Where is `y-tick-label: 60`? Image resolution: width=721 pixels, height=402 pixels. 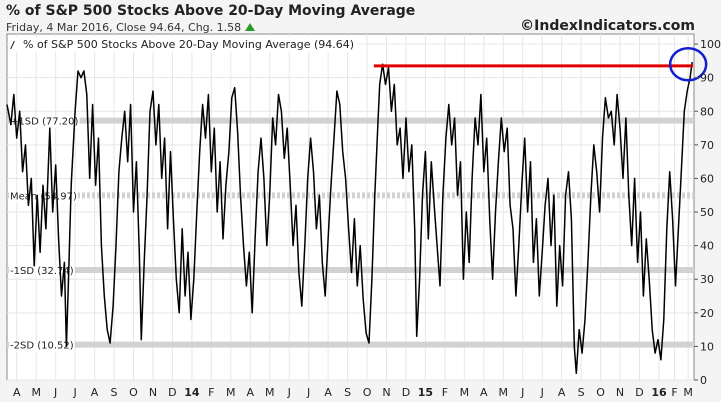 y-tick-label: 60 is located at coordinates (707, 178).